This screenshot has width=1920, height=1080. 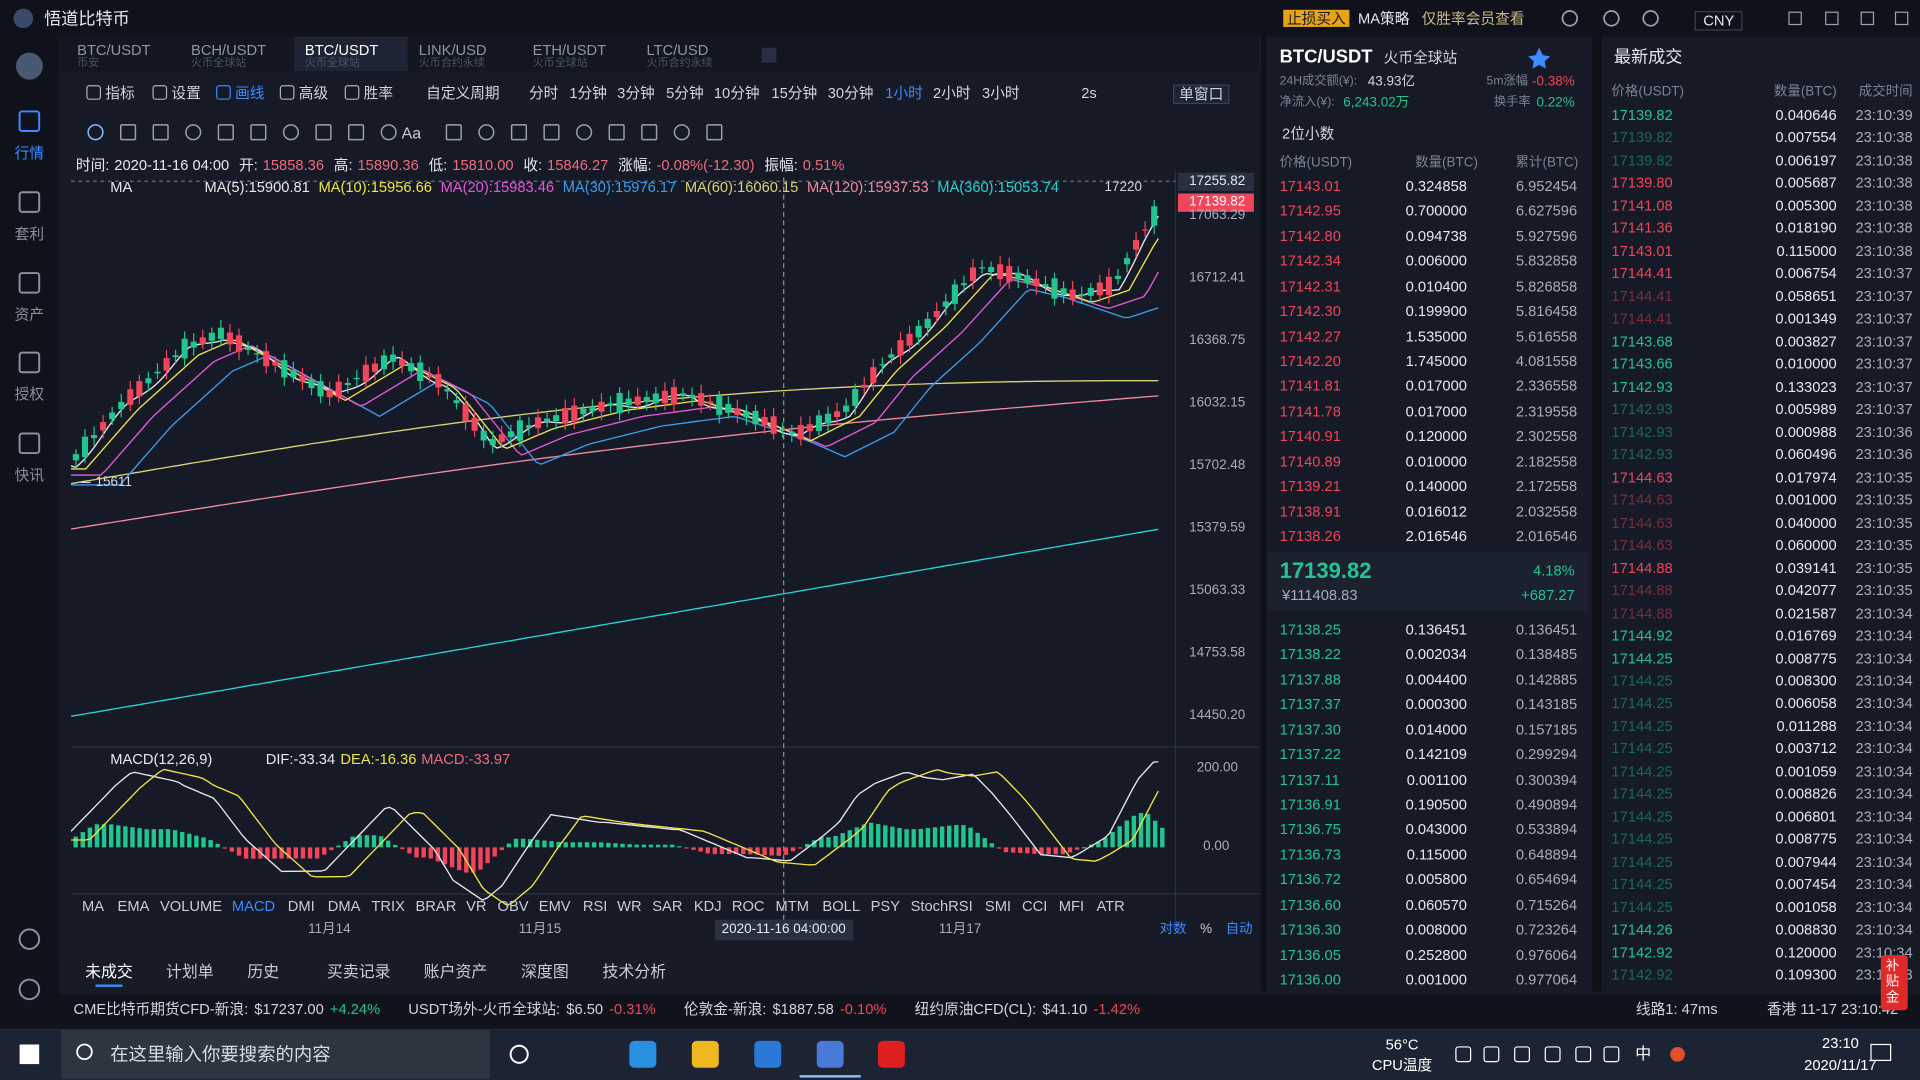 What do you see at coordinates (1071, 906) in the screenshot?
I see `indicator-tab: MFI` at bounding box center [1071, 906].